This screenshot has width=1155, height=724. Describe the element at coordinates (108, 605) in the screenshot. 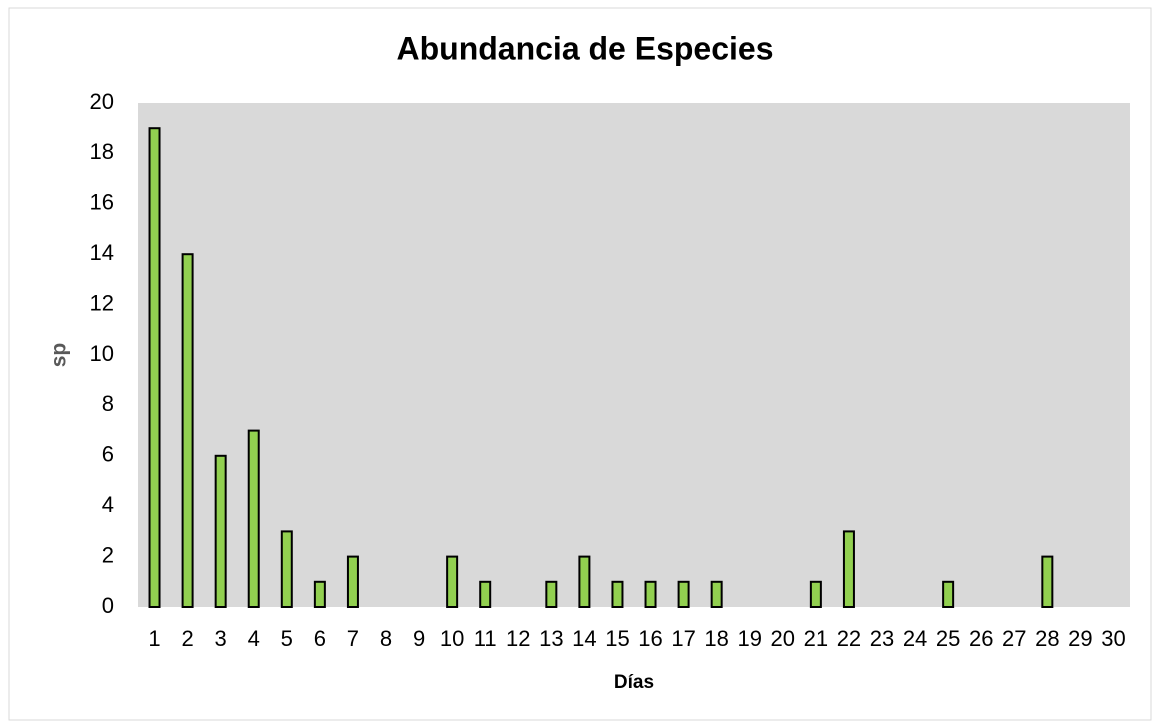

I see `y-tick-label: 0` at that location.